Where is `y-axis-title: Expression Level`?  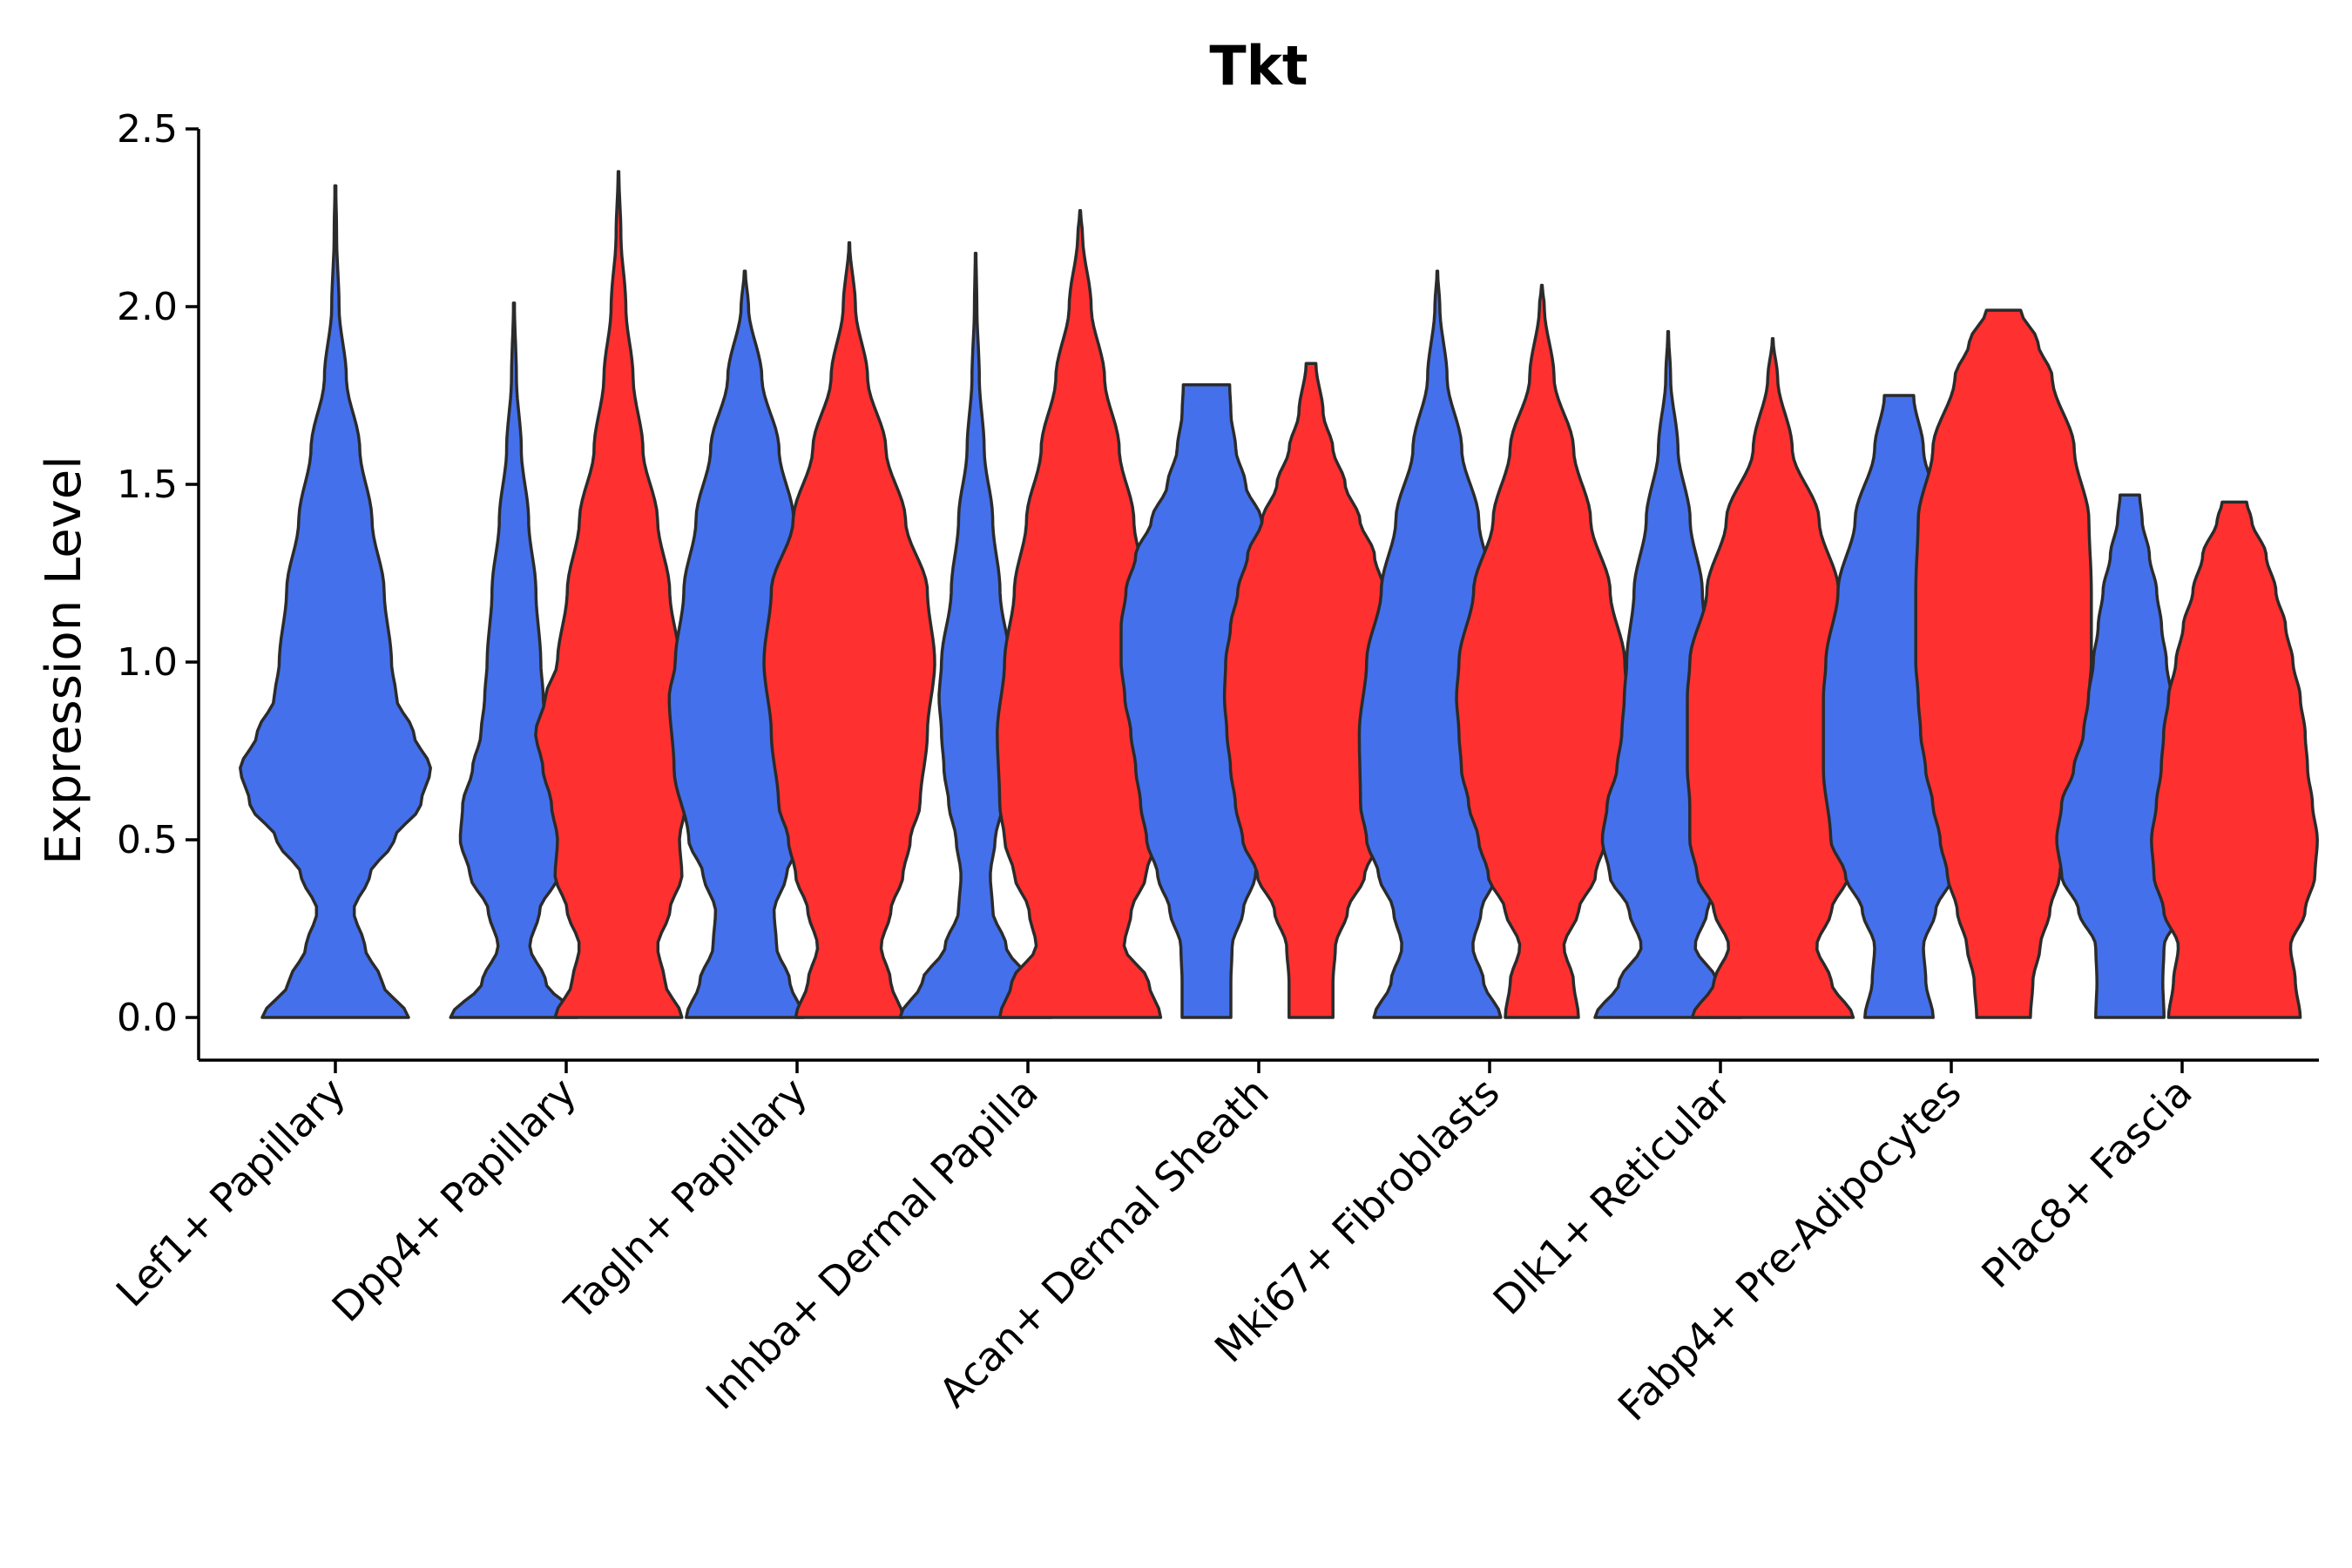
y-axis-title: Expression Level is located at coordinates (64, 660).